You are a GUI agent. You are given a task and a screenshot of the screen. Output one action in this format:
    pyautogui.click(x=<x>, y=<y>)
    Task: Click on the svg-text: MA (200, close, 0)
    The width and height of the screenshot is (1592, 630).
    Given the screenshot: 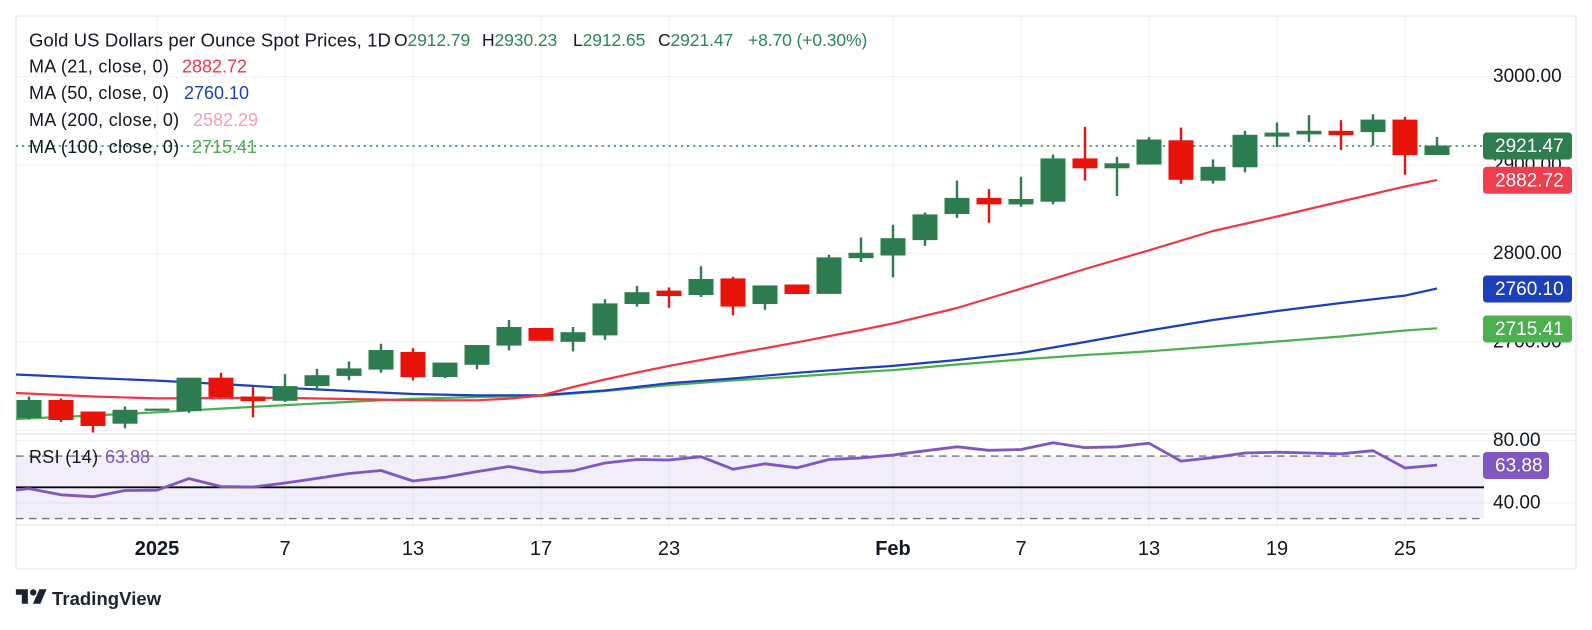 What is the action you would take?
    pyautogui.click(x=104, y=120)
    